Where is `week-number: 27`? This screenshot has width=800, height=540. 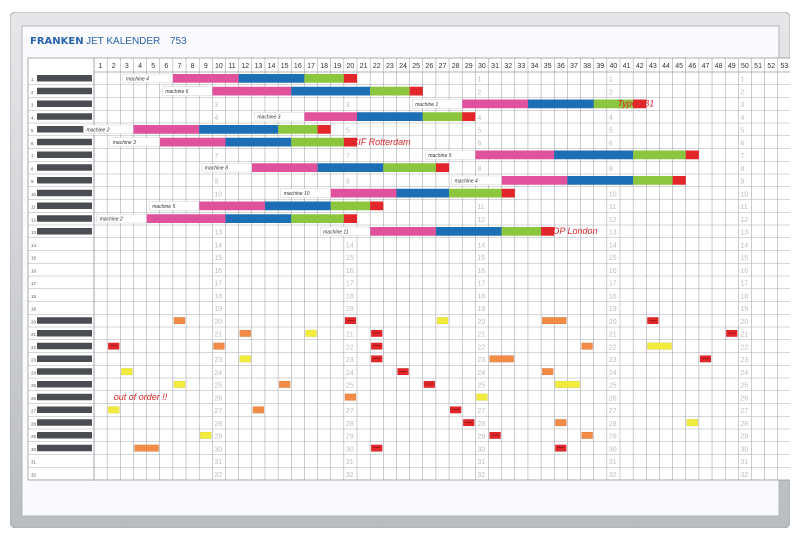 week-number: 27 is located at coordinates (443, 66).